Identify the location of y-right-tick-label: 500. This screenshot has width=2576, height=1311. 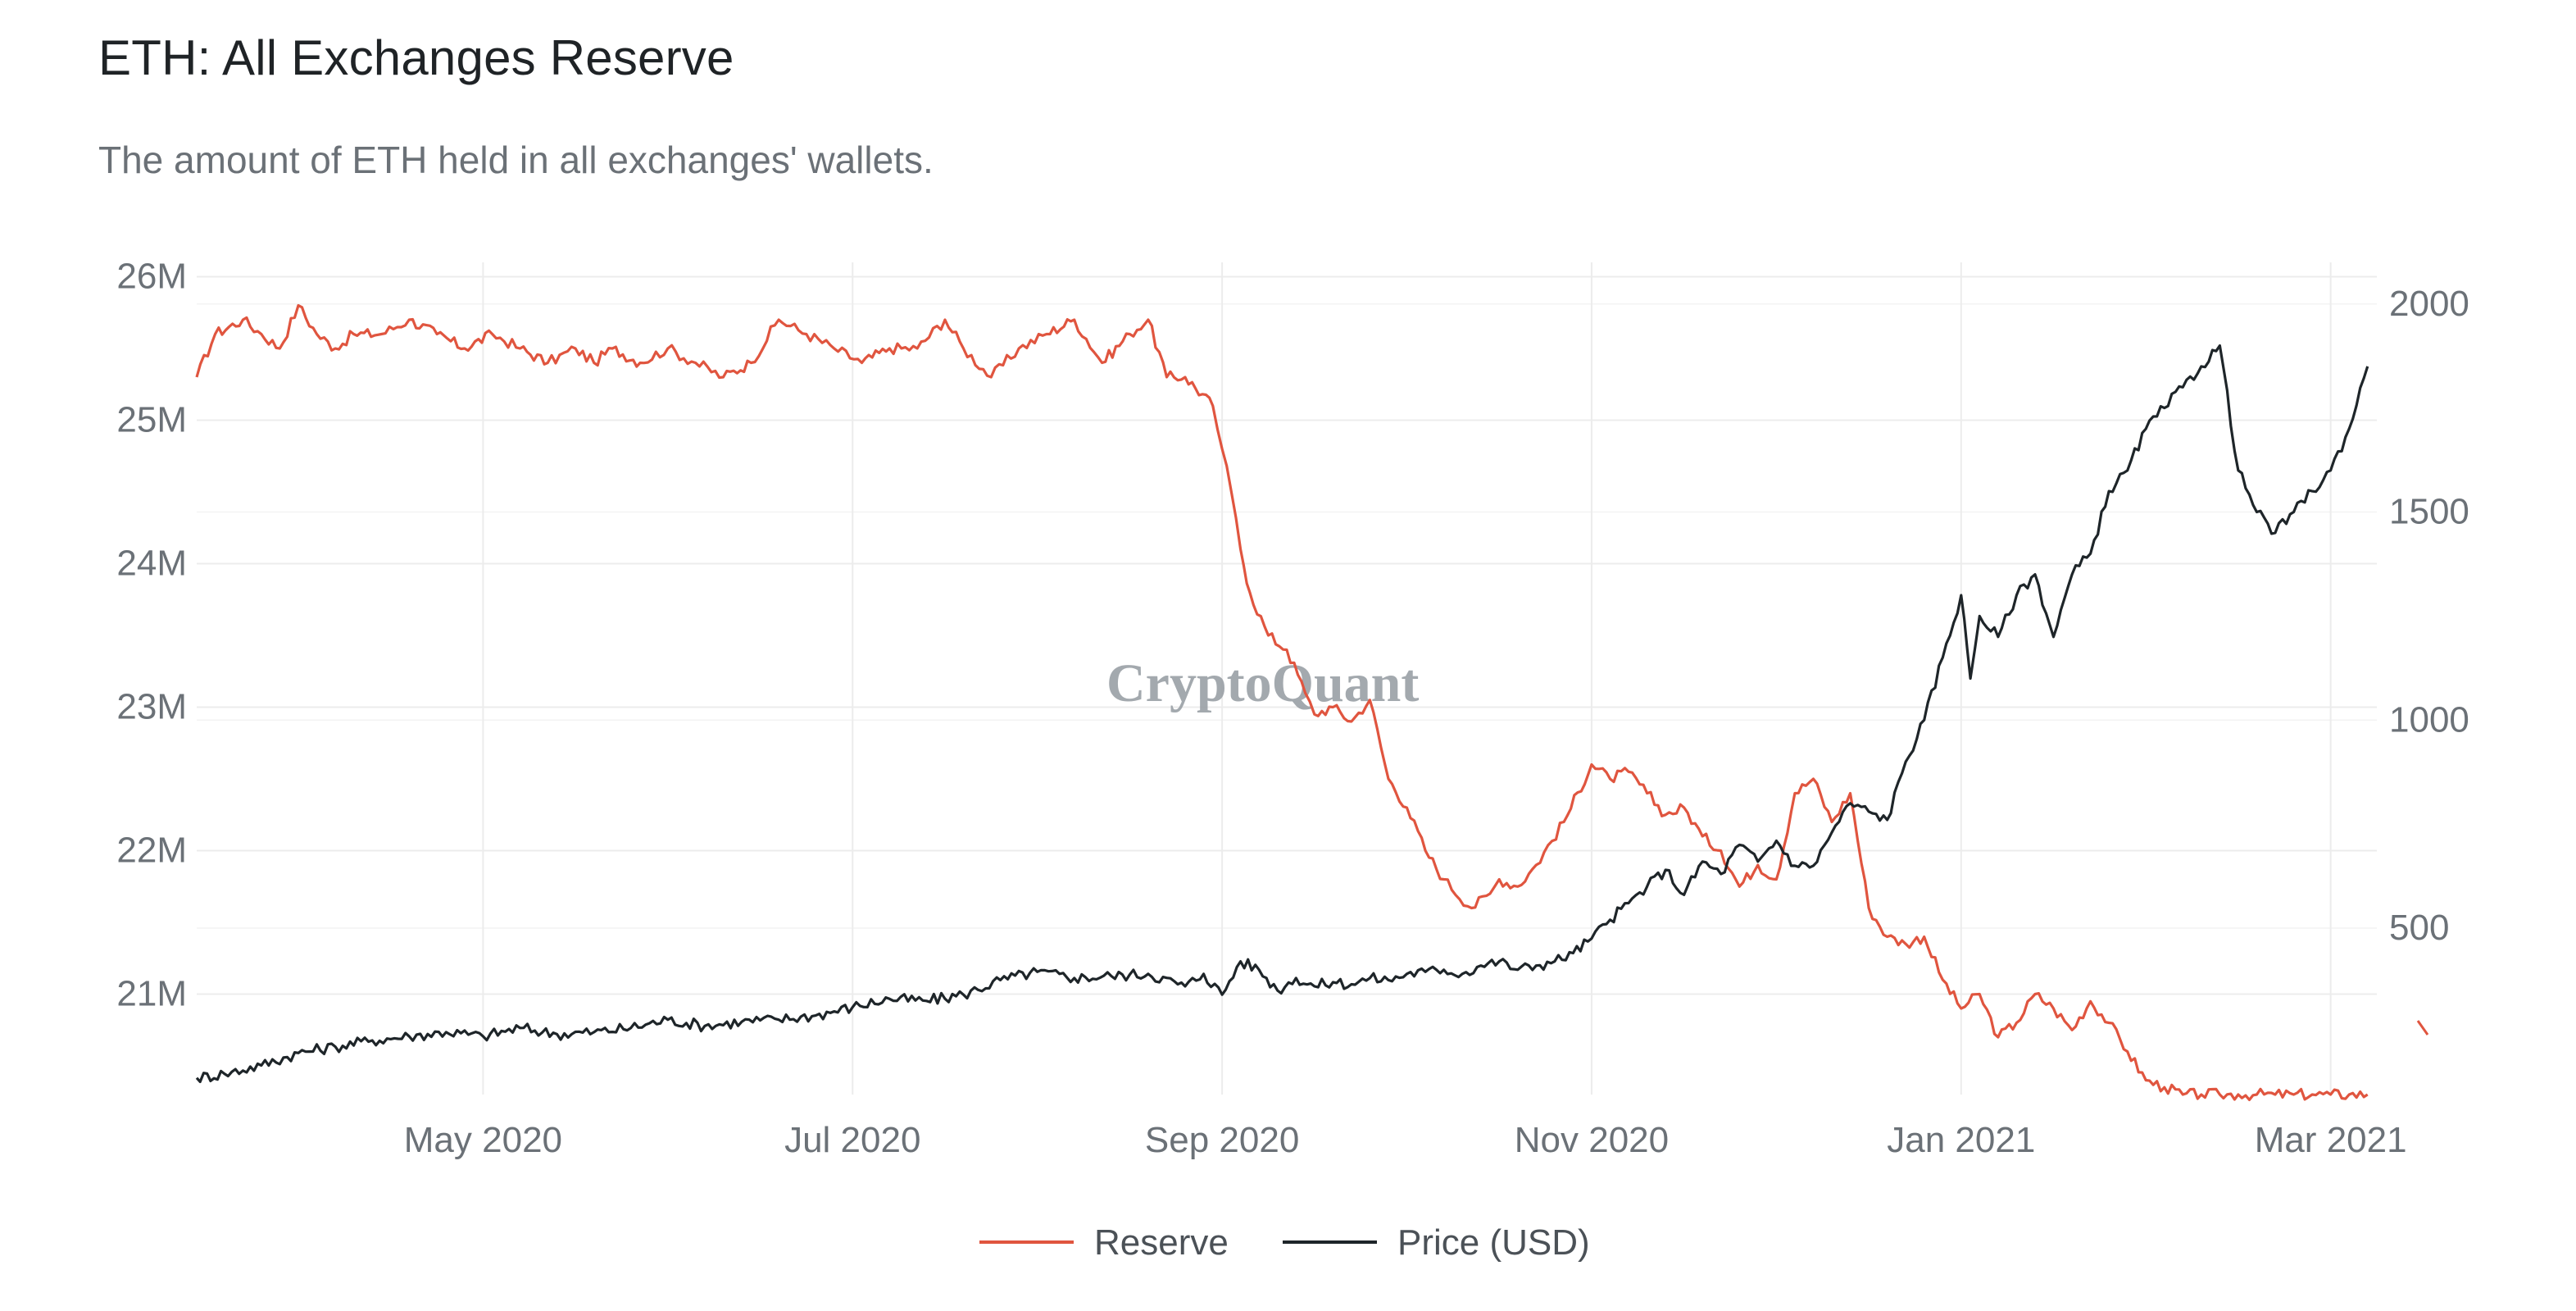
(2419, 928).